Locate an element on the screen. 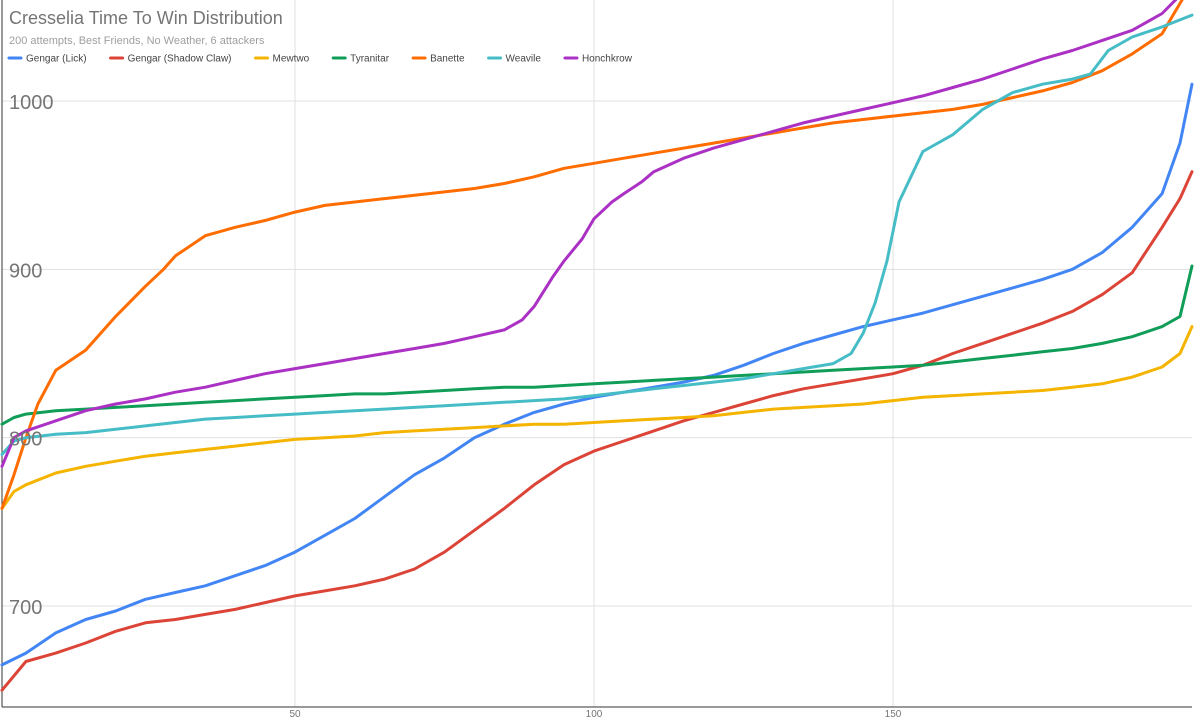 Image resolution: width=1195 pixels, height=719 pixels. legend-label: Weavile is located at coordinates (524, 59).